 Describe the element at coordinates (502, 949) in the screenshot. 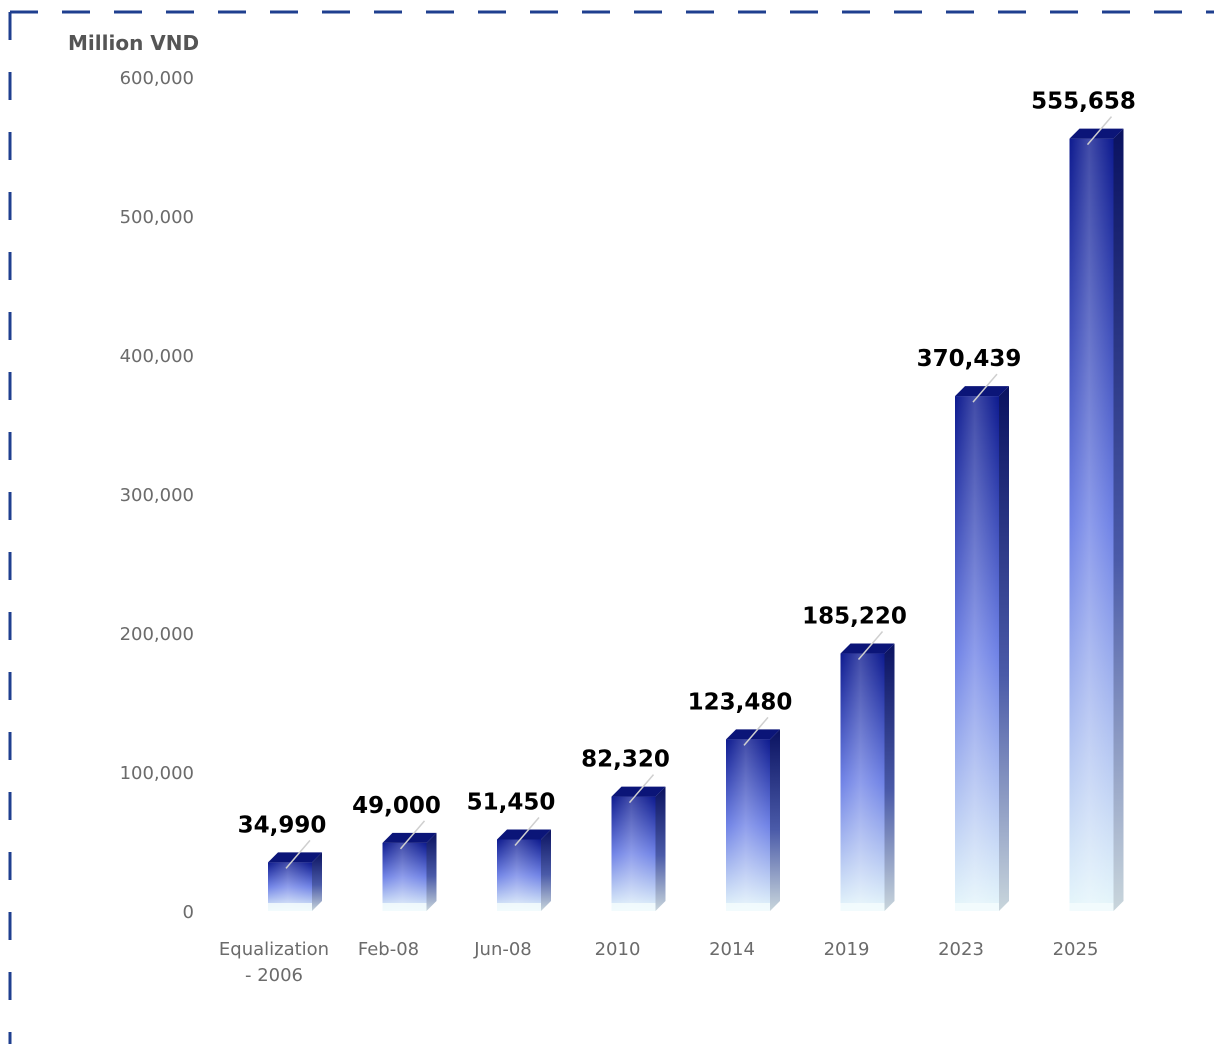

I see `x-category-label: Jun-08` at that location.